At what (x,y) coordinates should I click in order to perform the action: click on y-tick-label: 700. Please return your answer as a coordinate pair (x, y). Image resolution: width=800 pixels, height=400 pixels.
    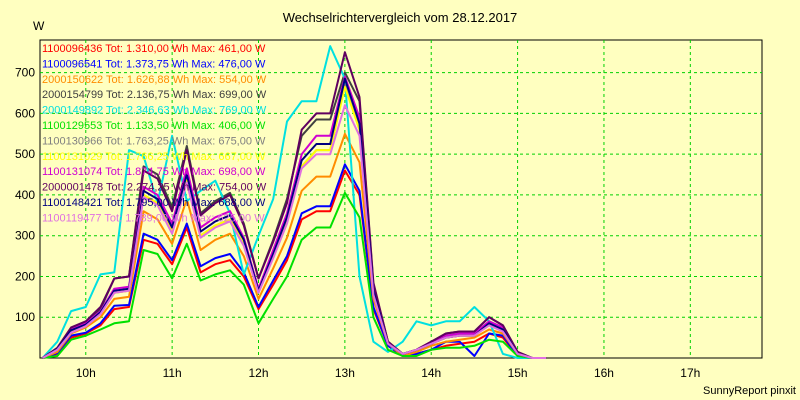
    Looking at the image, I should click on (25, 73).